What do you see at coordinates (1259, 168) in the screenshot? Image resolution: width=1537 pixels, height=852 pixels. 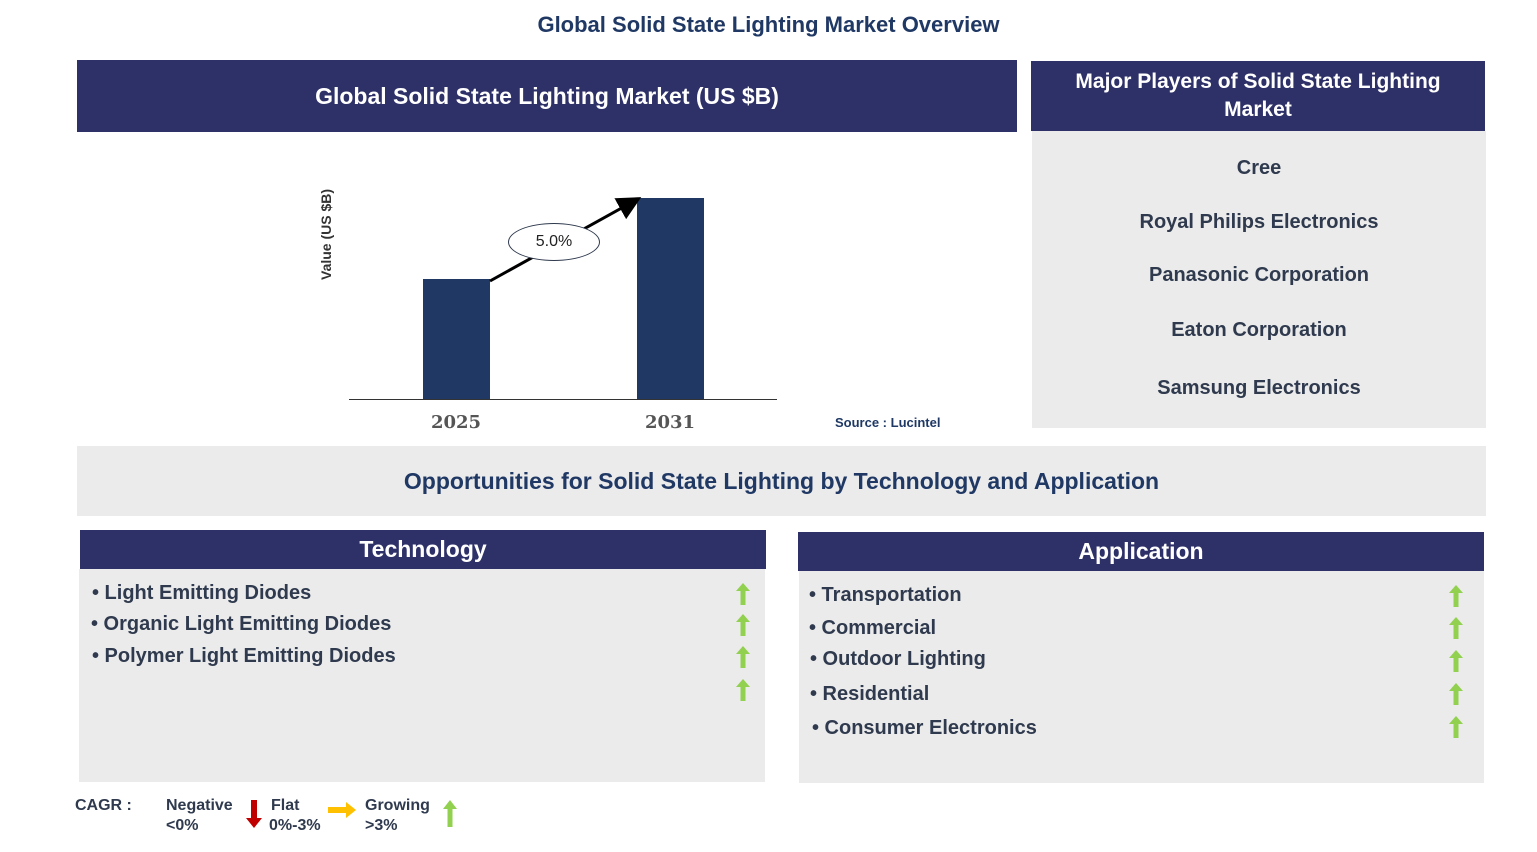 I see `player-item: Cree` at bounding box center [1259, 168].